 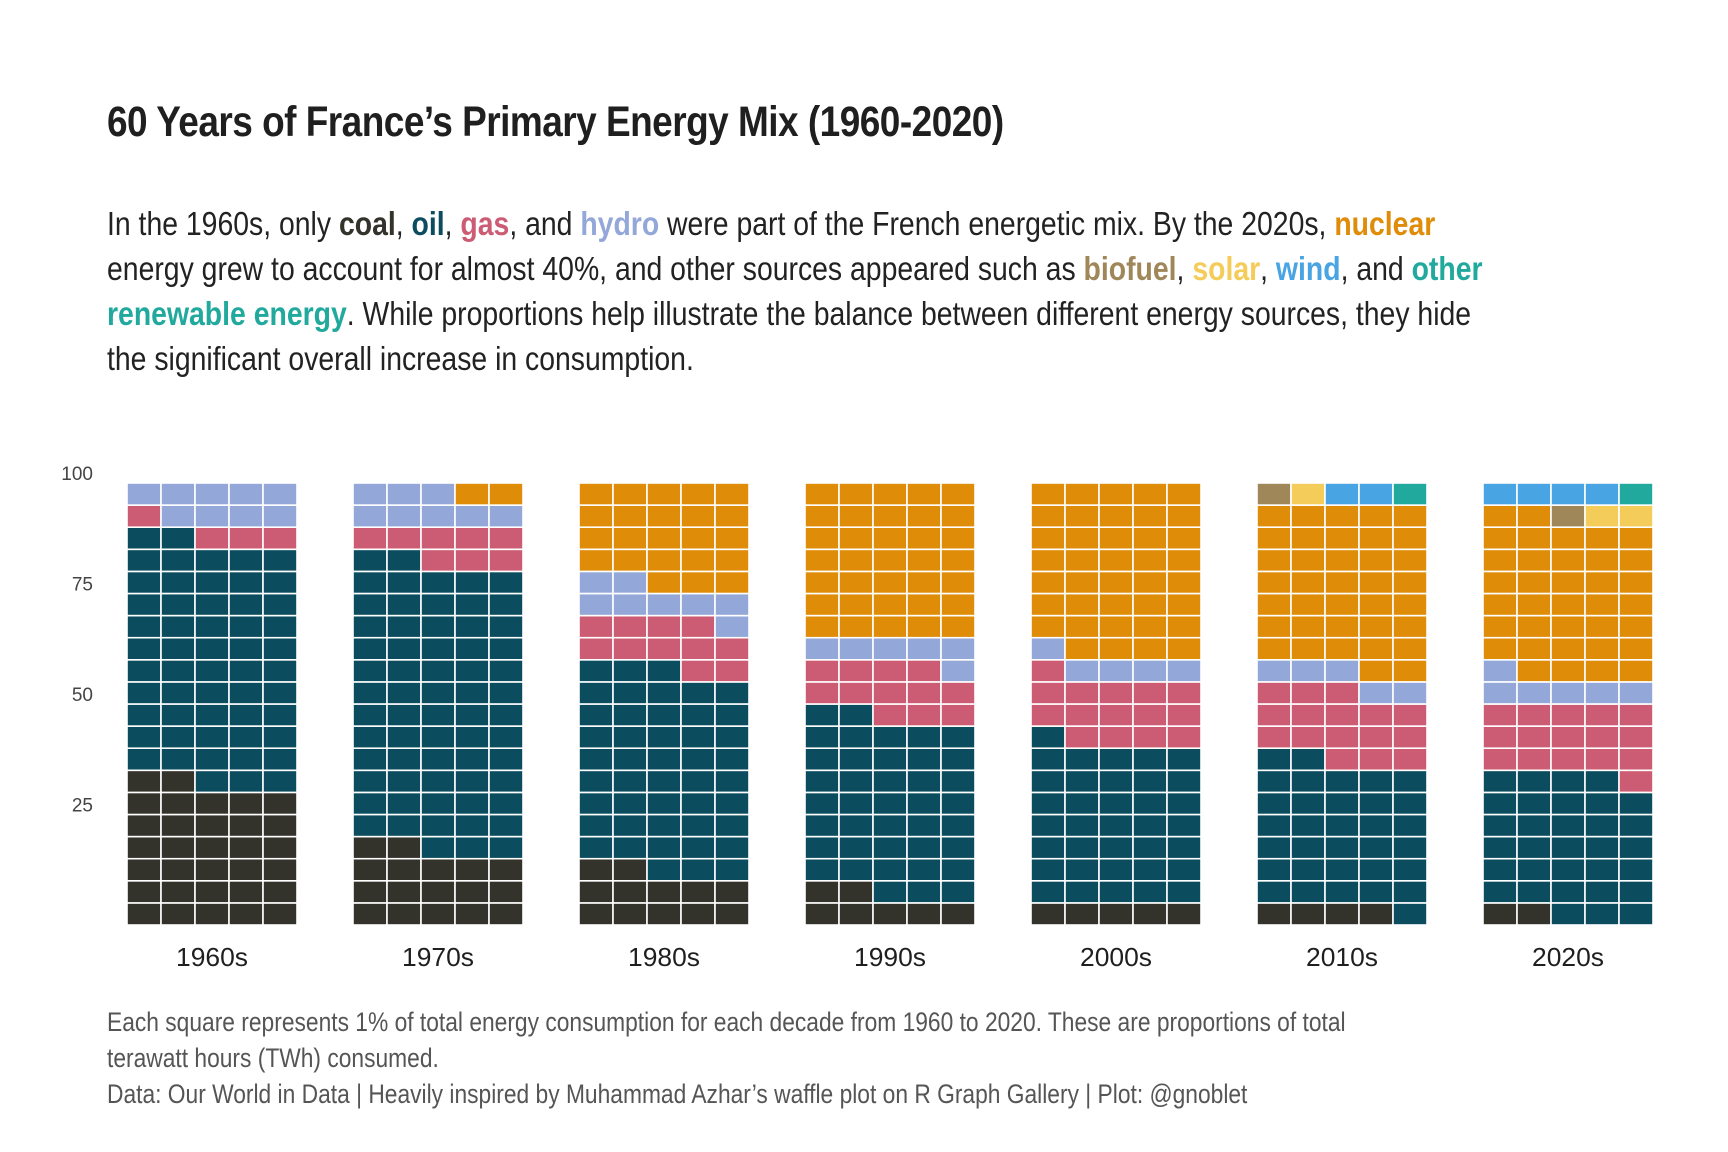 What do you see at coordinates (1410, 494) in the screenshot?
I see `waffle-cell-other` at bounding box center [1410, 494].